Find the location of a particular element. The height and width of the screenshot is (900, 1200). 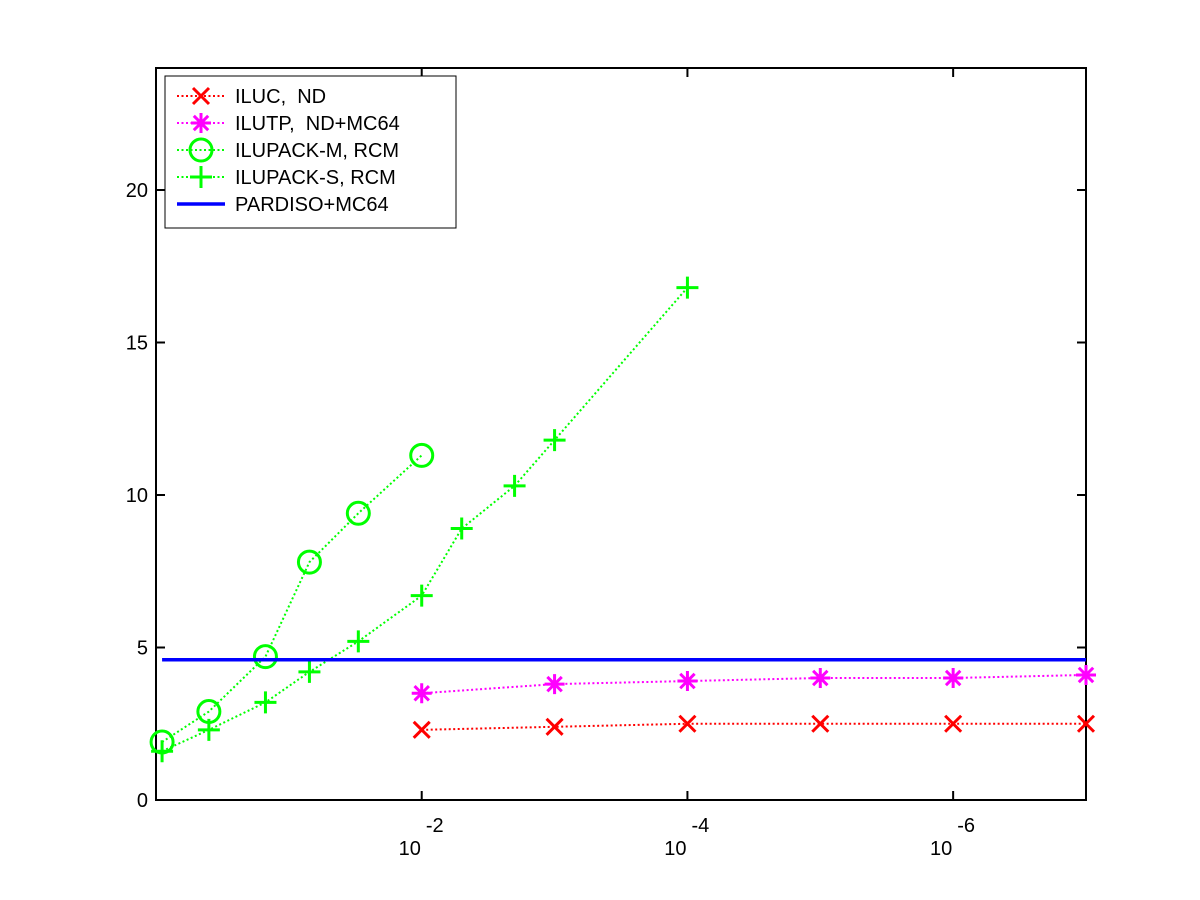

y-tick-label: 20 is located at coordinates (137, 191).